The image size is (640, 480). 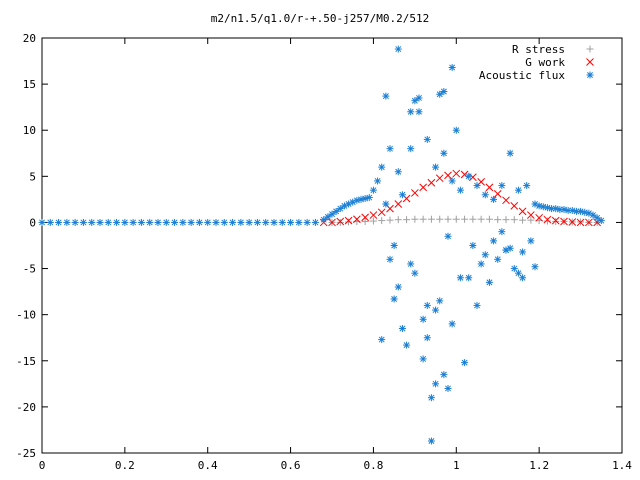 What do you see at coordinates (29, 269) in the screenshot?
I see `y-tick-label: -5` at bounding box center [29, 269].